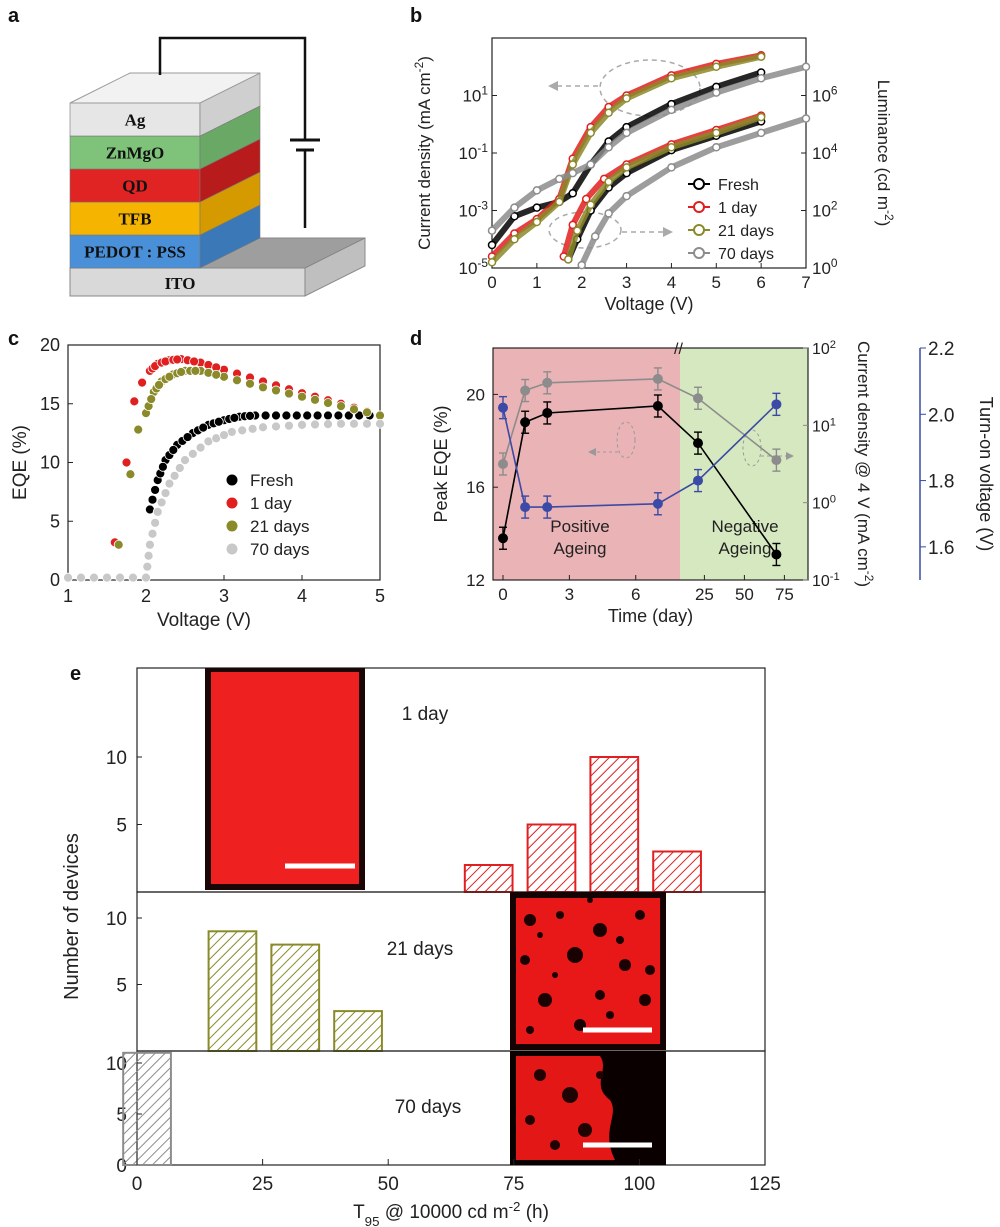 The image size is (1000, 1227). Describe the element at coordinates (693, 192) in the screenshot. I see `series-line-b` at that location.